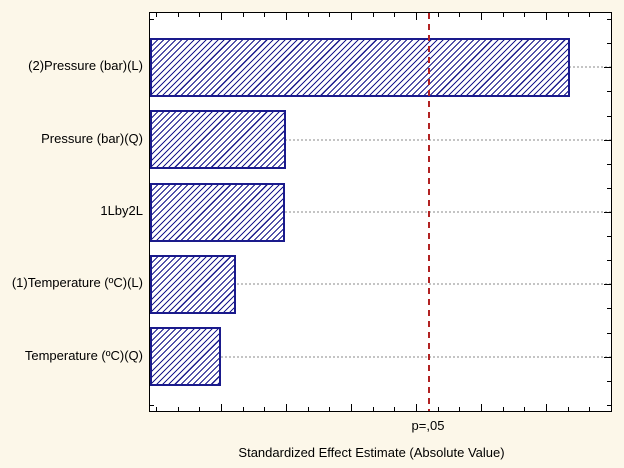  Describe the element at coordinates (92, 138) in the screenshot. I see `category-label: Pressure (bar)(Q)` at that location.